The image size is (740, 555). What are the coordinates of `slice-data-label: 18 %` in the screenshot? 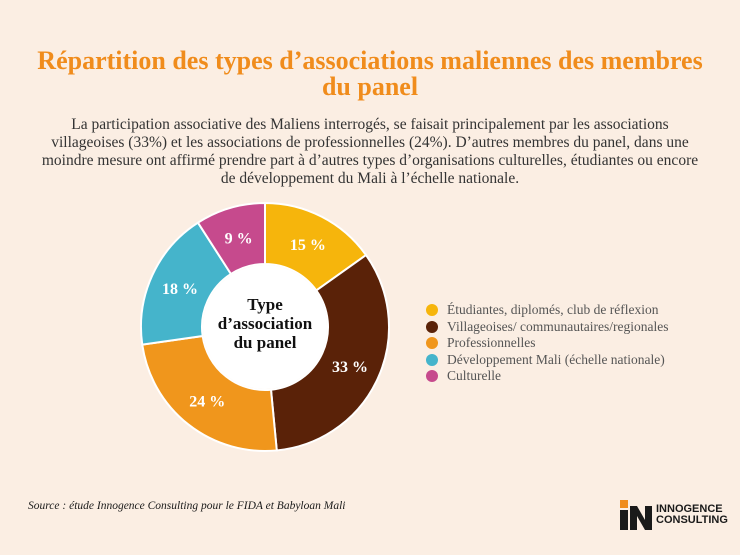 It's located at (180, 289).